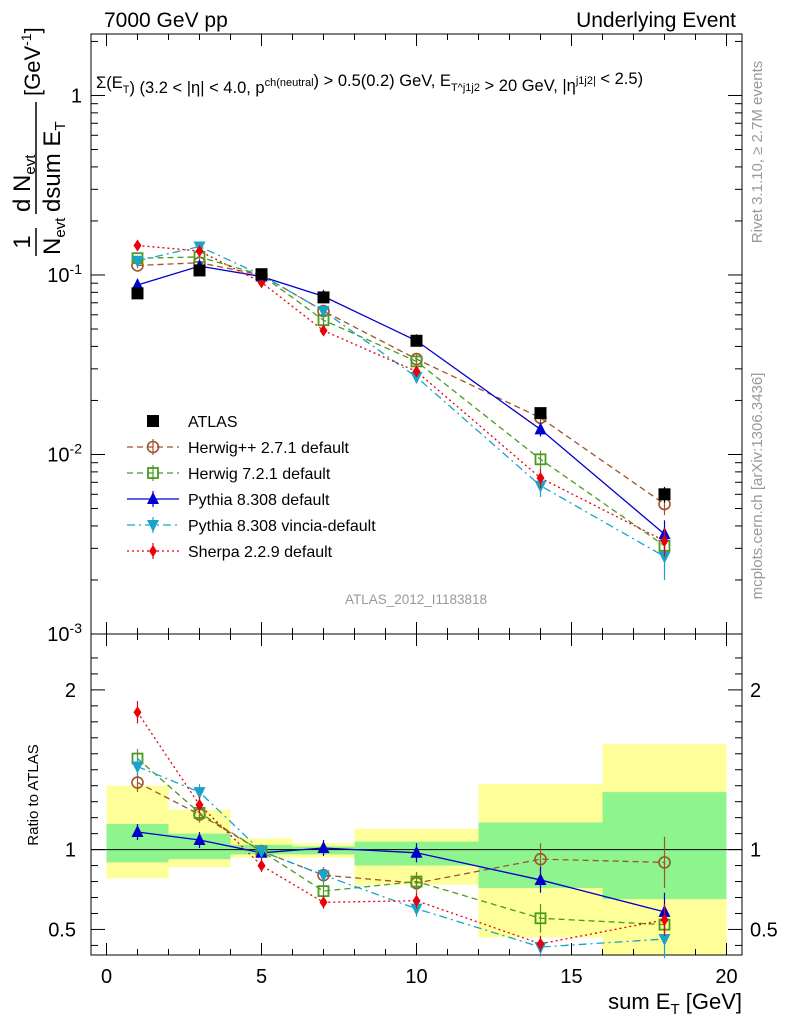 This screenshot has width=786, height=1024. What do you see at coordinates (259, 474) in the screenshot?
I see `legend-label: Herwig 7.2.1 default` at bounding box center [259, 474].